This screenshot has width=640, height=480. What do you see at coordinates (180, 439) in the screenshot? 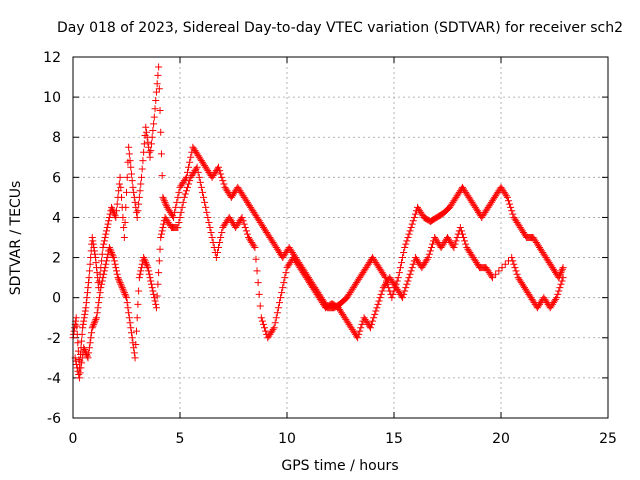
I see `x-tick-label: 5` at bounding box center [180, 439].